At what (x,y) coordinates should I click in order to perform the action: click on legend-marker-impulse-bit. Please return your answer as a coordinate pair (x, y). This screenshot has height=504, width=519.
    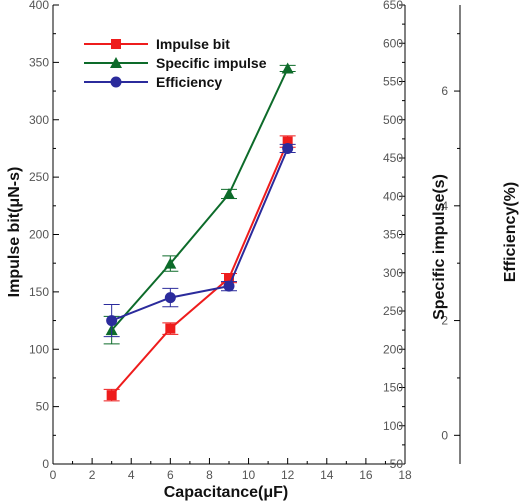
    Looking at the image, I should click on (116, 44).